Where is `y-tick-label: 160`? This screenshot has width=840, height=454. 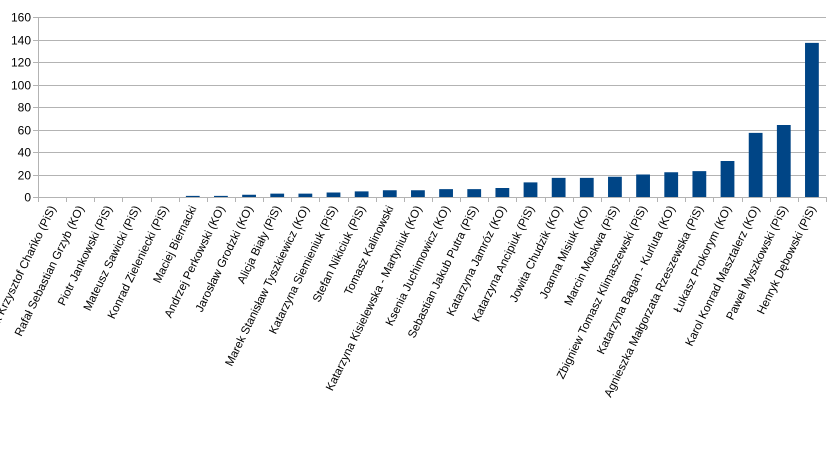
y-tick-label: 160 is located at coordinates (21, 18).